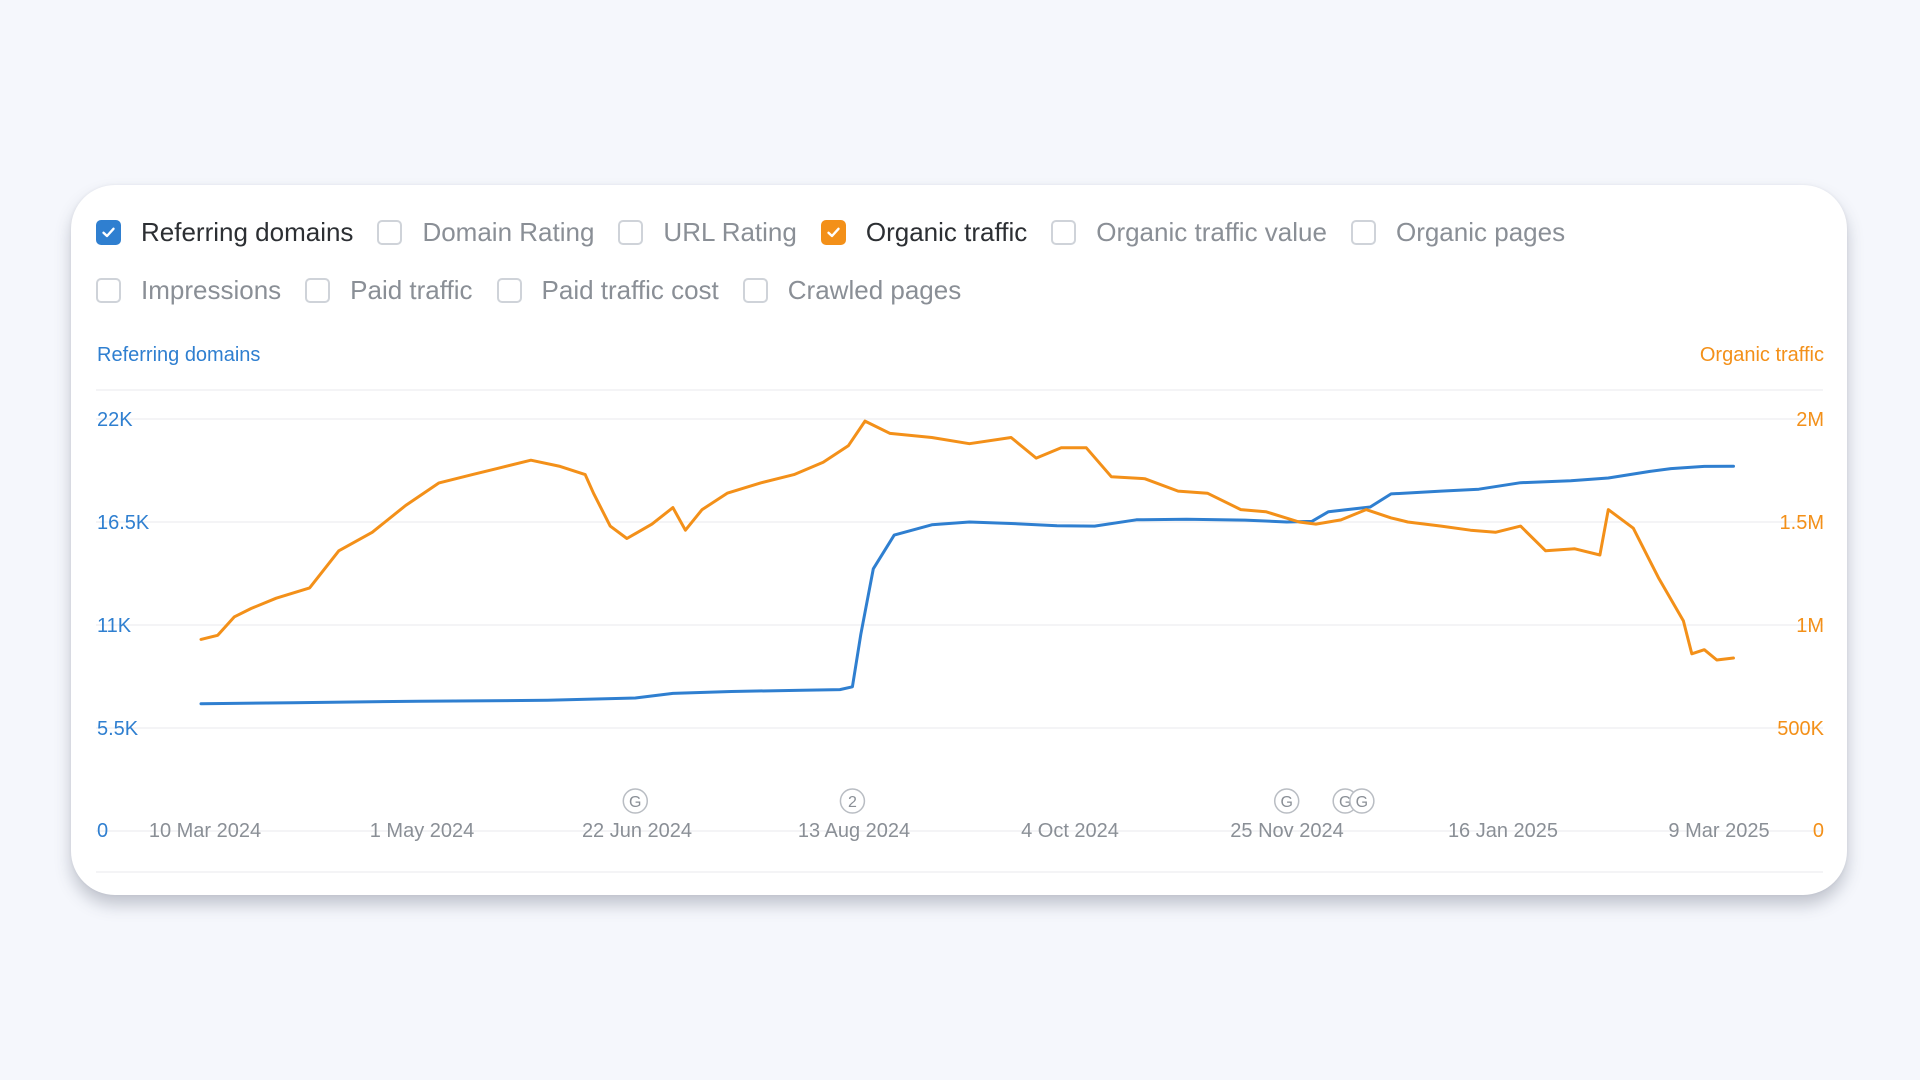 The height and width of the screenshot is (1080, 1920). What do you see at coordinates (1762, 355) in the screenshot?
I see `right-axis-title: Organic traffic` at bounding box center [1762, 355].